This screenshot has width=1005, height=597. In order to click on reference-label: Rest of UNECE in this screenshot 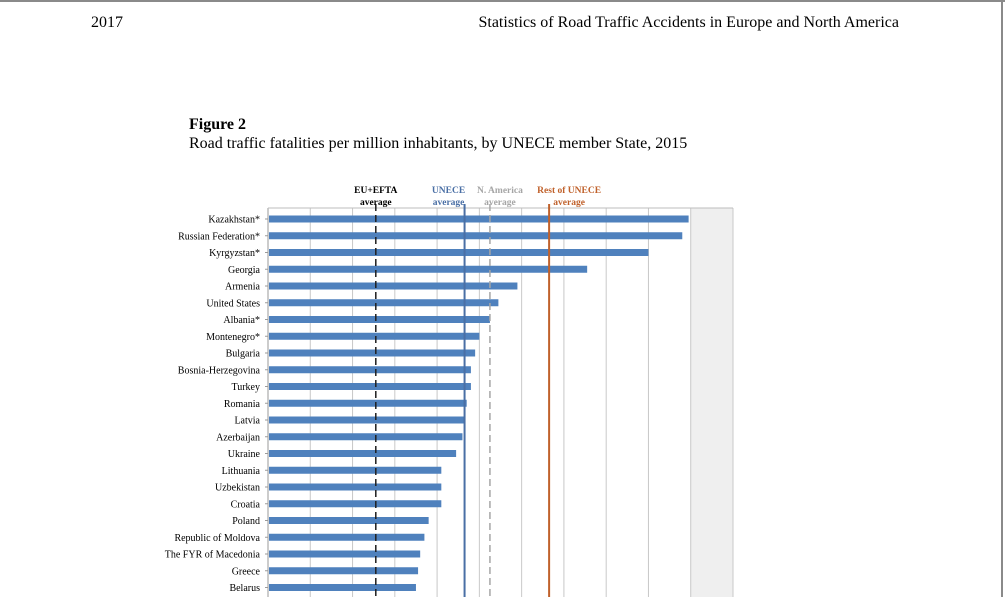, I will do `click(569, 191)`.